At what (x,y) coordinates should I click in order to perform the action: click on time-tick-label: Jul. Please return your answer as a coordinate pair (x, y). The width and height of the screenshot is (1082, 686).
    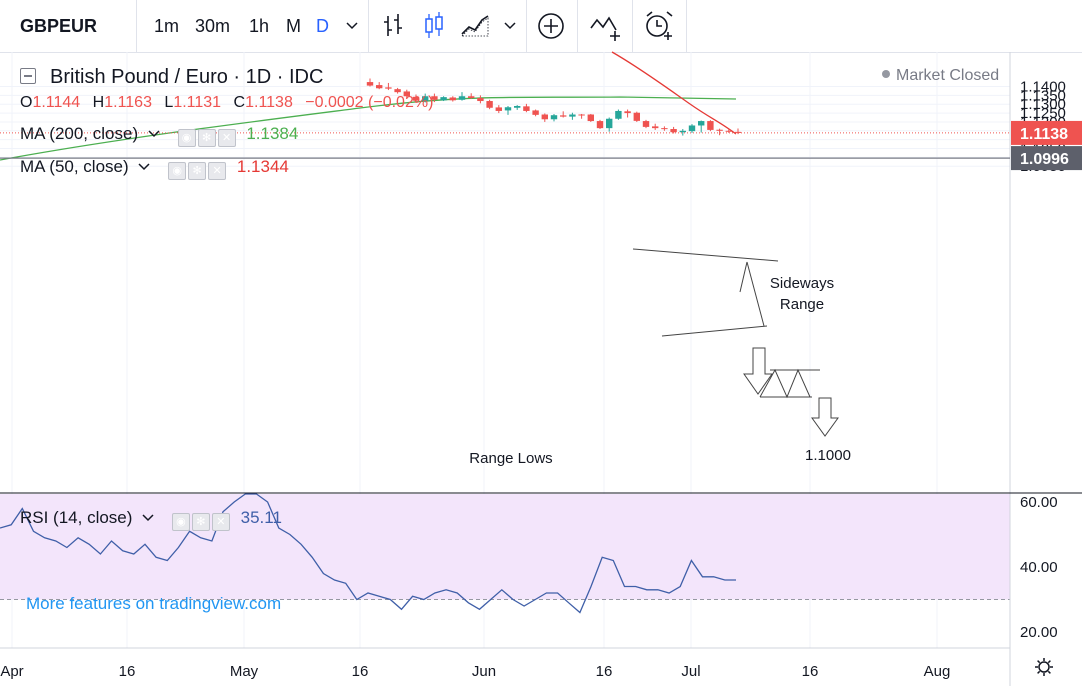
    Looking at the image, I should click on (690, 671).